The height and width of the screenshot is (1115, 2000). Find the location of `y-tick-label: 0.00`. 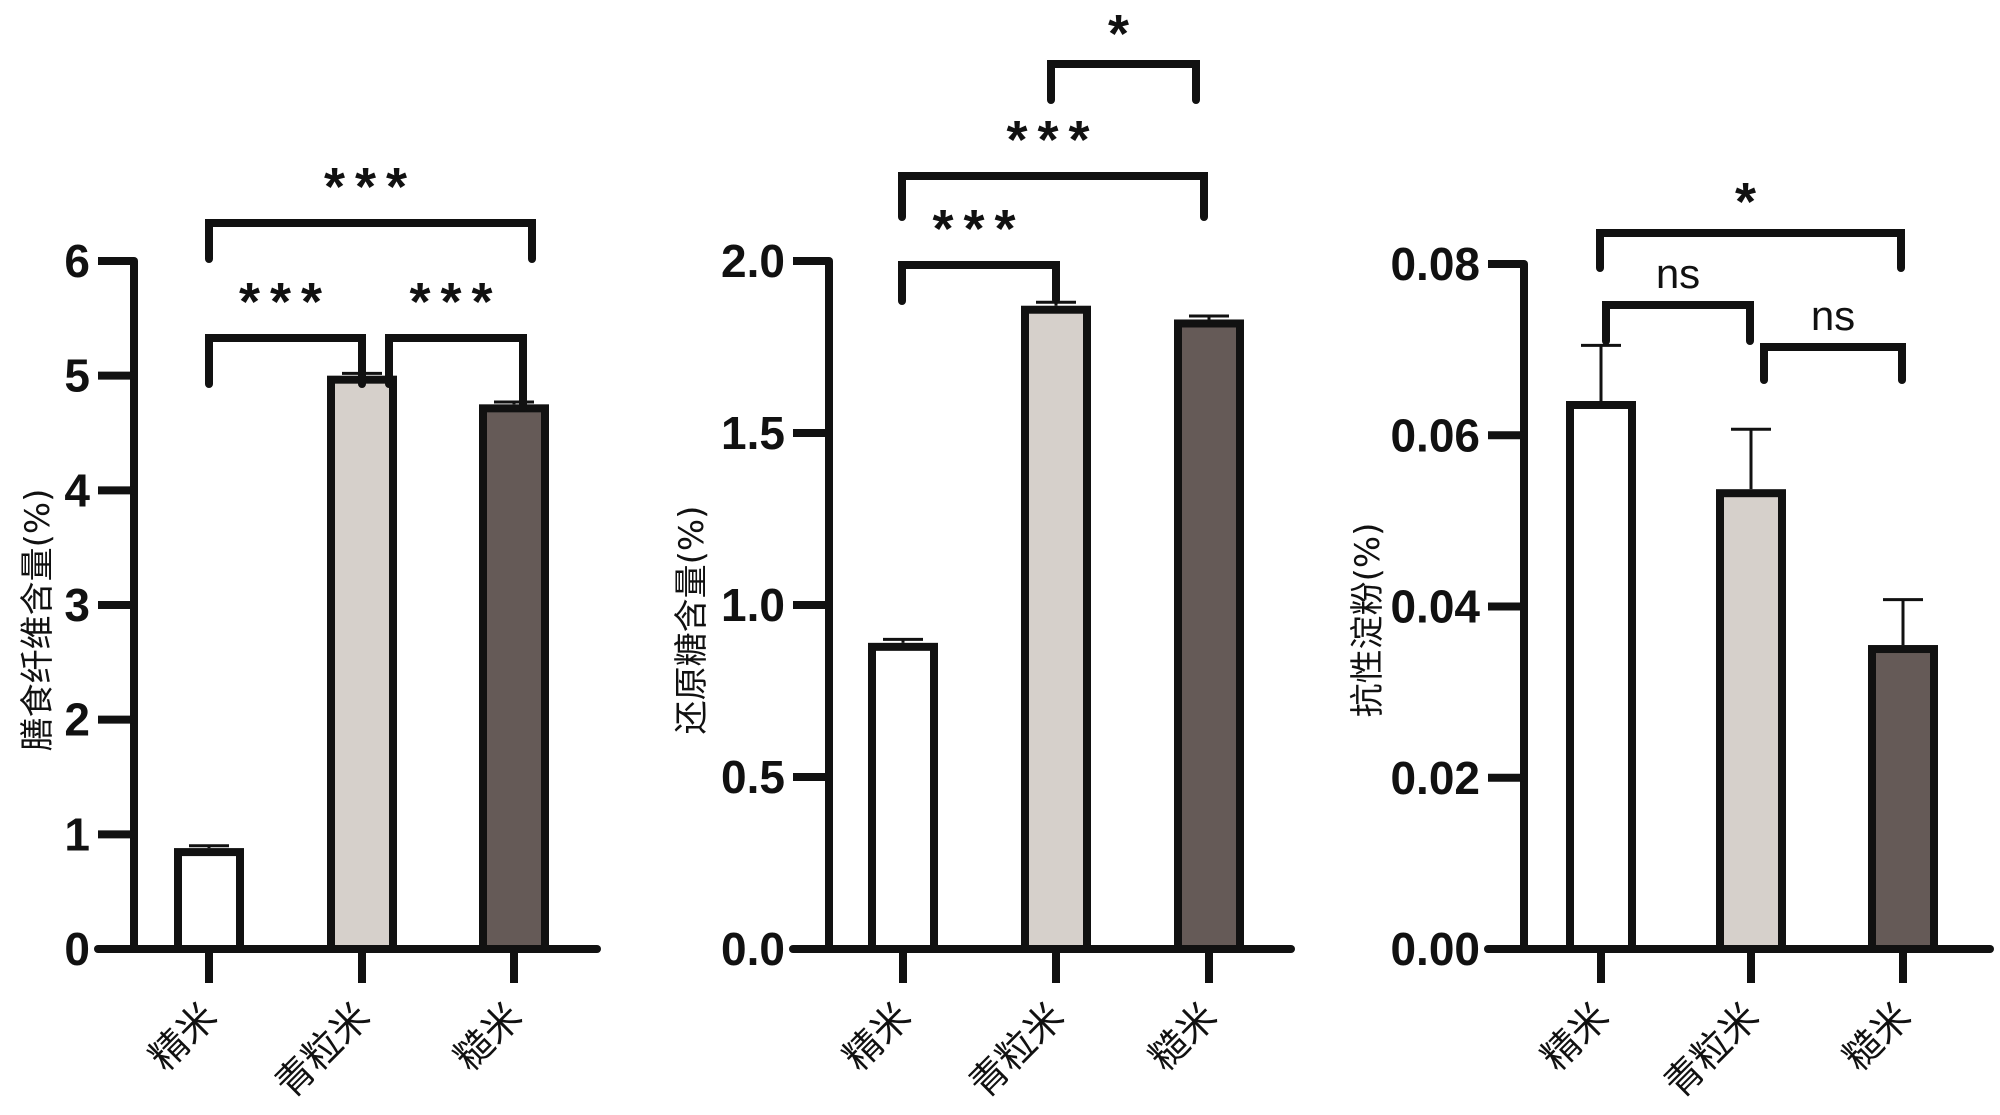

y-tick-label: 0.00 is located at coordinates (1435, 949).